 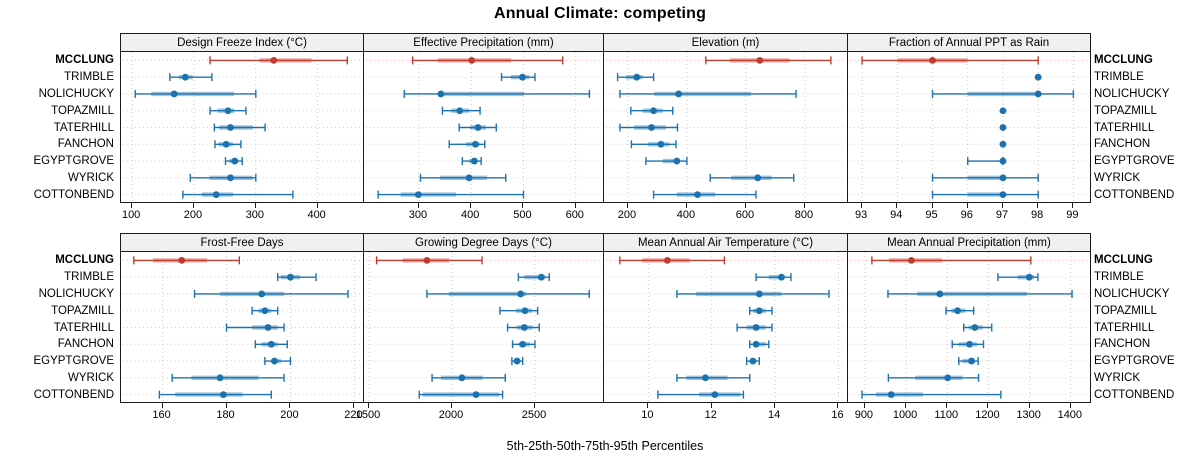 I want to click on panel-plot-mean-annual-air-temperature-c, so click(x=725, y=327).